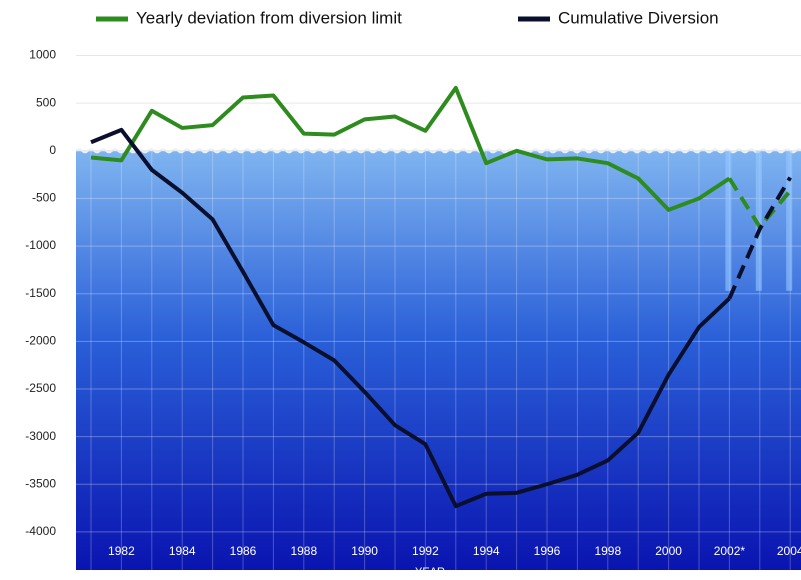  Describe the element at coordinates (121, 551) in the screenshot. I see `x-tick-label: 1982` at that location.